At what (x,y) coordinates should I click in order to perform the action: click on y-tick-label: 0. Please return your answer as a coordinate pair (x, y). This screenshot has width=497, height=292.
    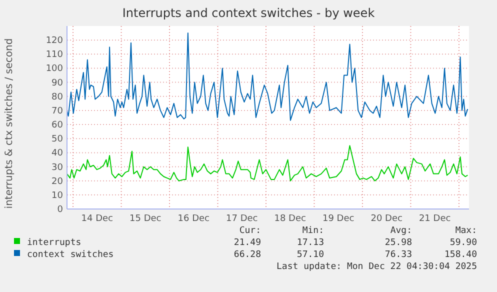
    Looking at the image, I should click on (60, 210).